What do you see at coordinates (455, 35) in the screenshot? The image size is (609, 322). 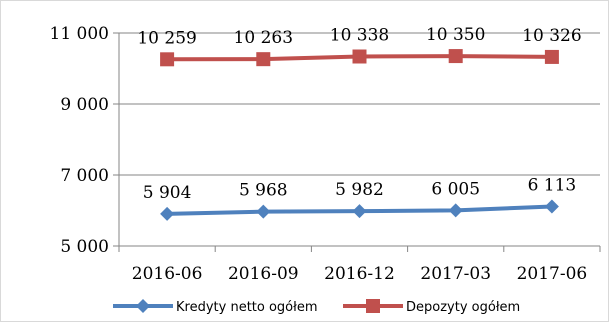 I see `data-label: 10 350` at bounding box center [455, 35].